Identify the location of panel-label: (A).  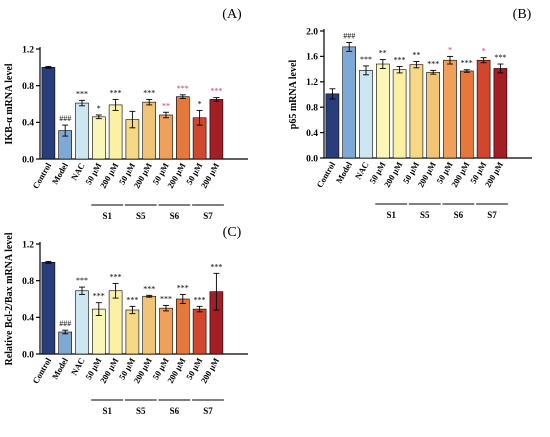
(232, 14).